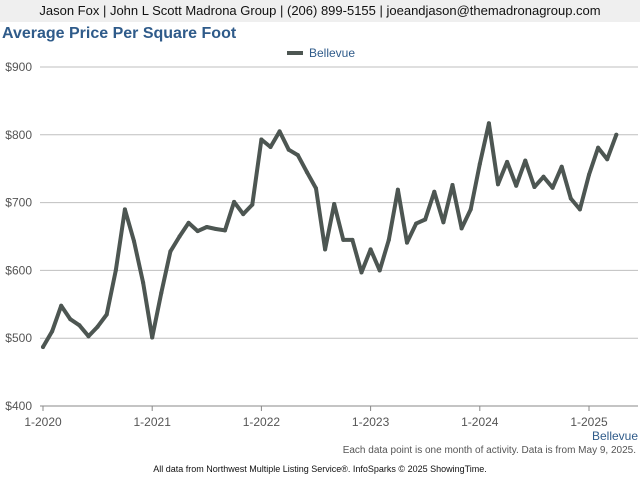 This screenshot has height=480, width=640. Describe the element at coordinates (119, 33) in the screenshot. I see `chart-title: Average Price Per Square Foot` at that location.